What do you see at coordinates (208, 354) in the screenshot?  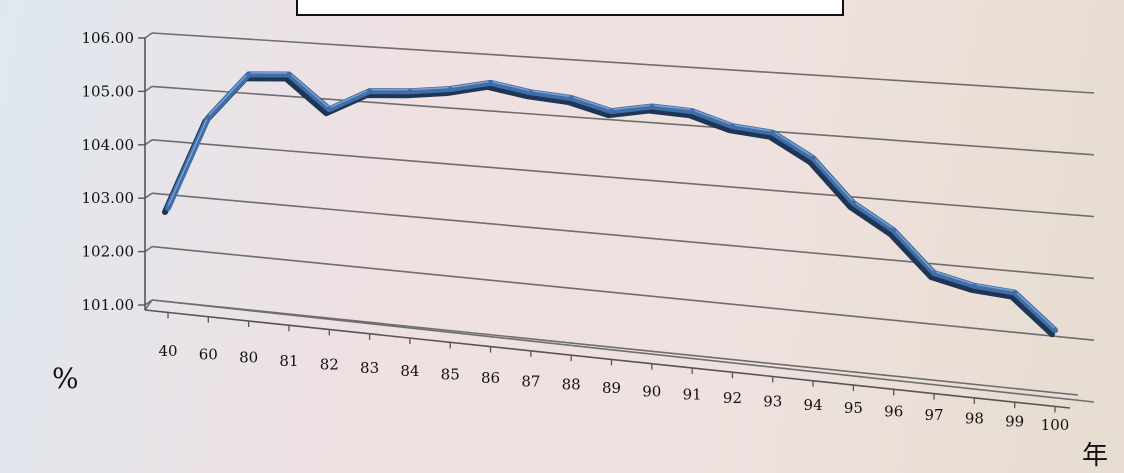 I see `x-tick-label: 60` at bounding box center [208, 354].